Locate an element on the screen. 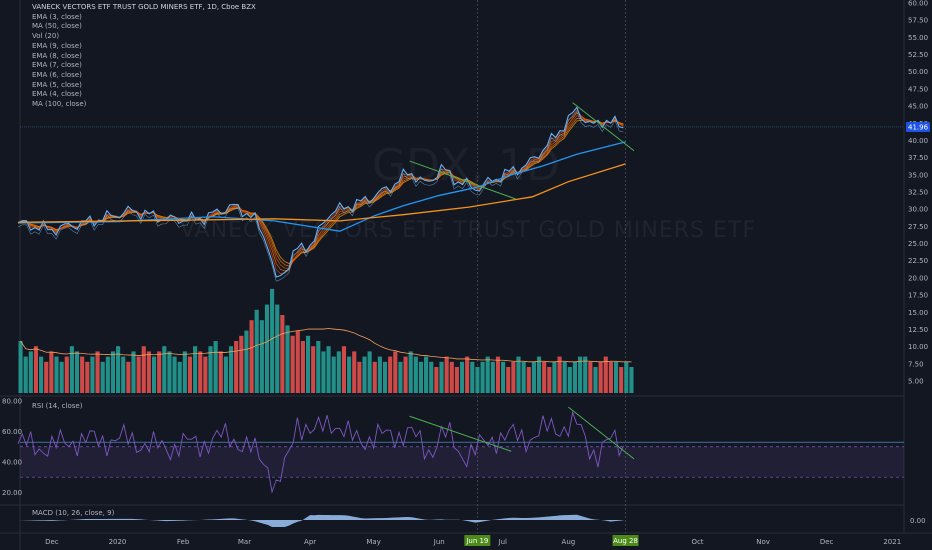 Image resolution: width=932 pixels, height=550 pixels. price-trendline is located at coordinates (603, 127).